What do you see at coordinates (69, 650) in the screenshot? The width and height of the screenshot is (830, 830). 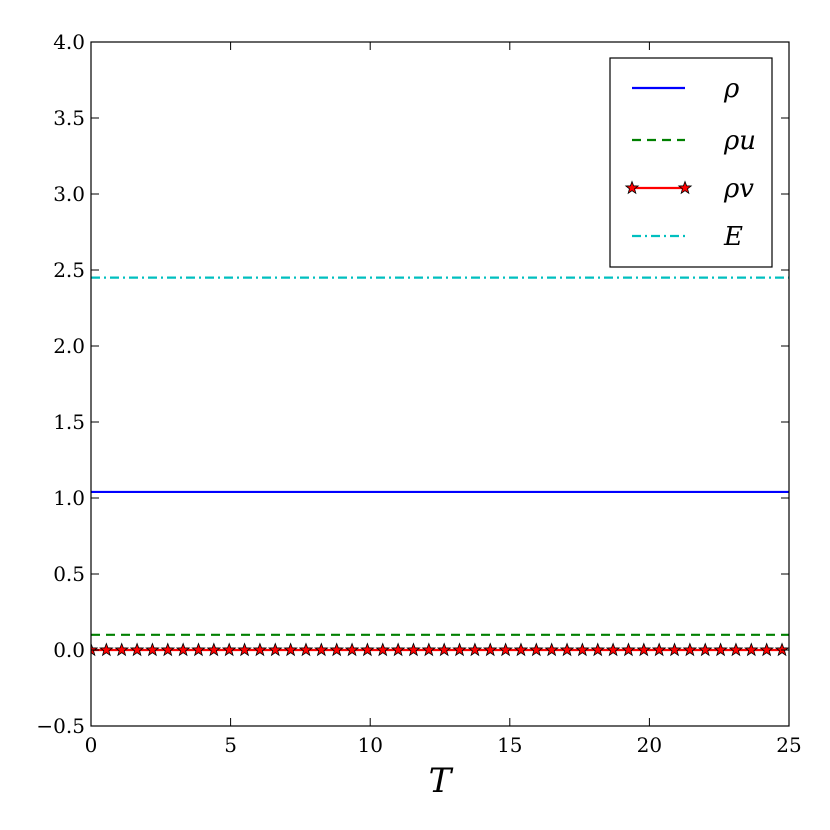 I see `y-tick-label: 0.0` at bounding box center [69, 650].